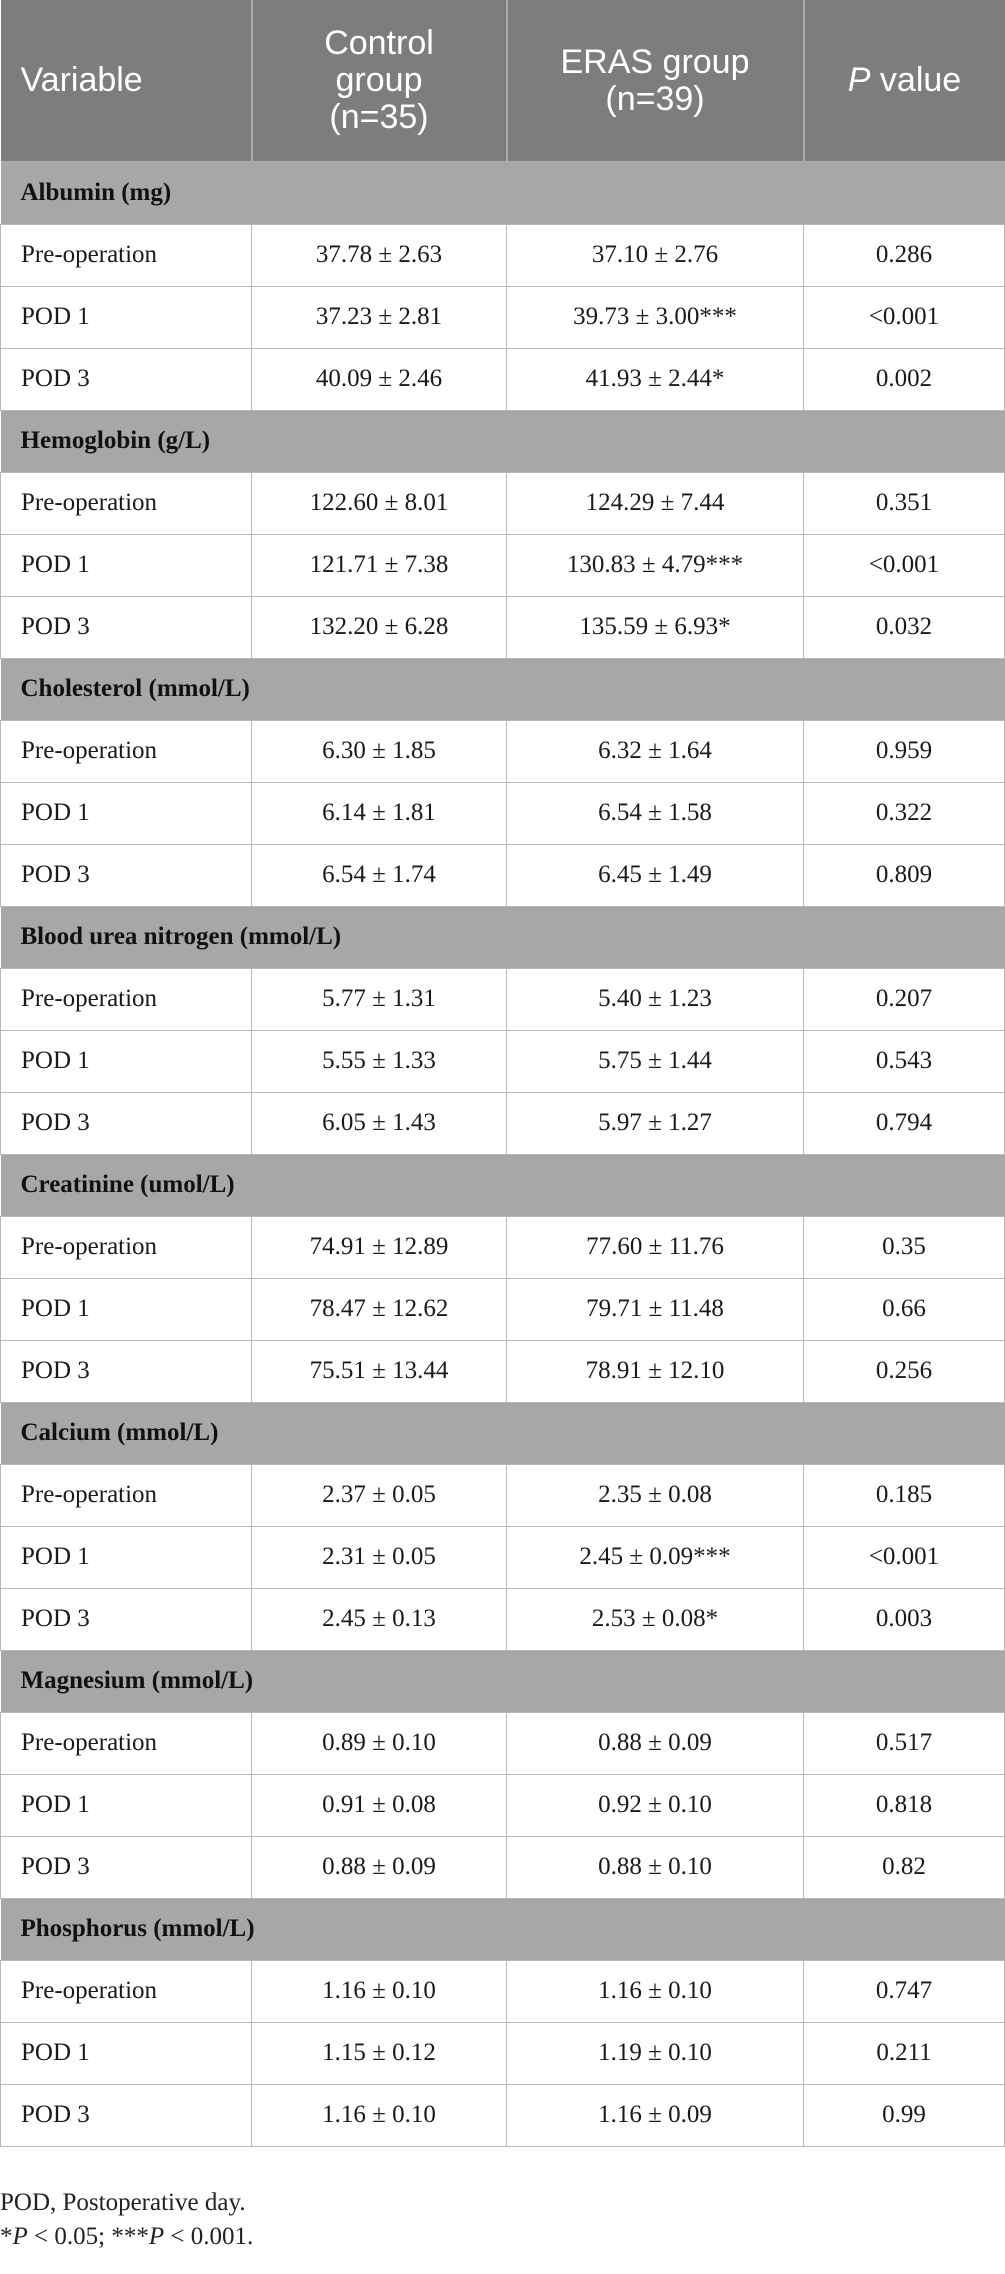 This screenshot has width=1005, height=2274. Describe the element at coordinates (904, 503) in the screenshot. I see `cell-p-value: 0.351` at that location.